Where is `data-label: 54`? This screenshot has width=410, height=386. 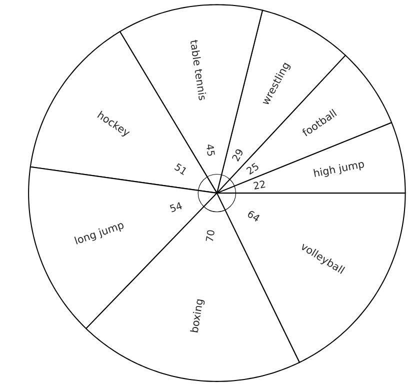
data-label: 54 is located at coordinates (176, 207).